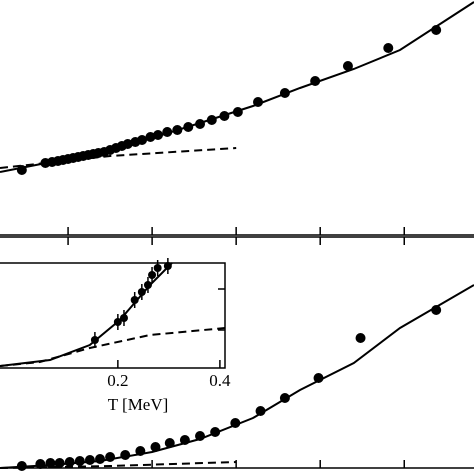 The image size is (474, 474). Describe the element at coordinates (117, 380) in the screenshot. I see `x-tick-label: 0.2` at that location.